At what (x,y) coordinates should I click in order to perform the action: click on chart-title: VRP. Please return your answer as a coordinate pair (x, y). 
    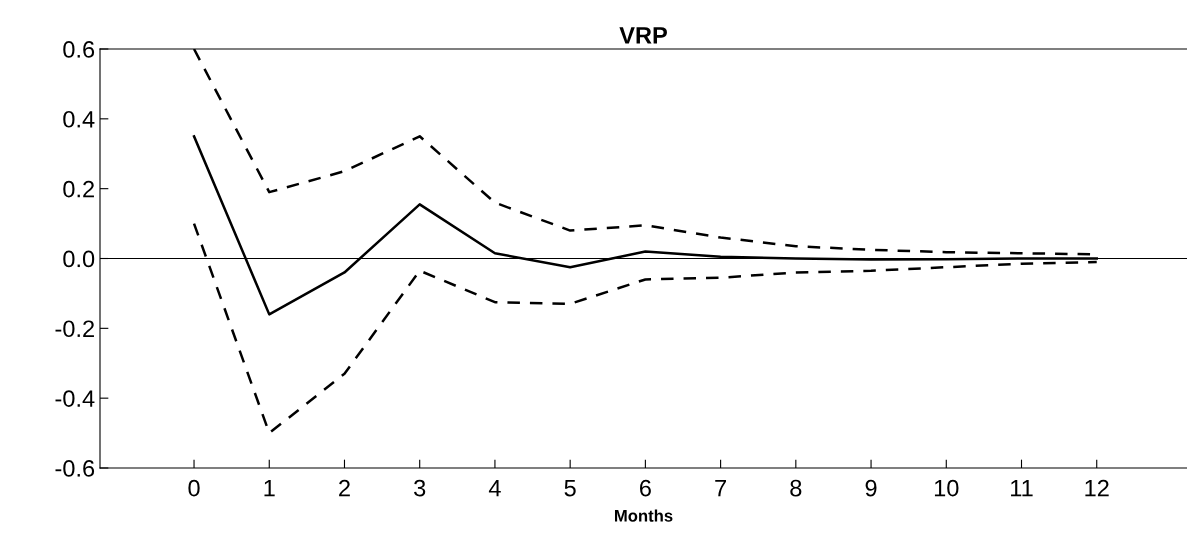
    Looking at the image, I should click on (643, 35).